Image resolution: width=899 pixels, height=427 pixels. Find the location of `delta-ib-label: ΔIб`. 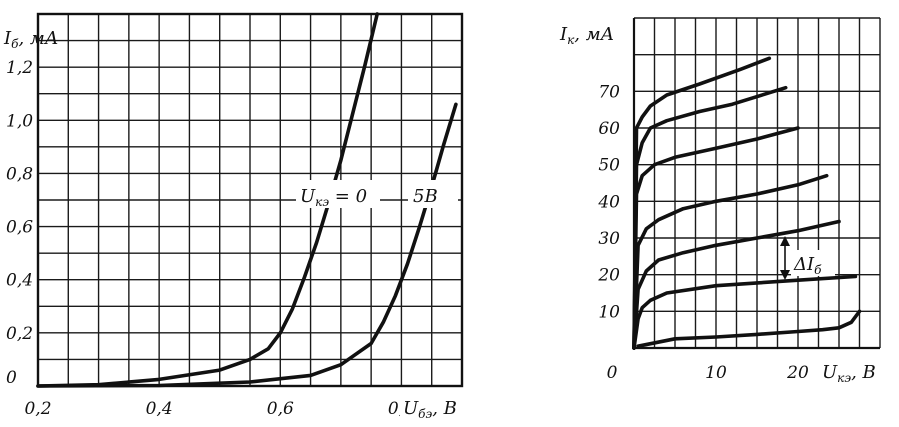

delta-ib-label: ΔIб is located at coordinates (807, 265).